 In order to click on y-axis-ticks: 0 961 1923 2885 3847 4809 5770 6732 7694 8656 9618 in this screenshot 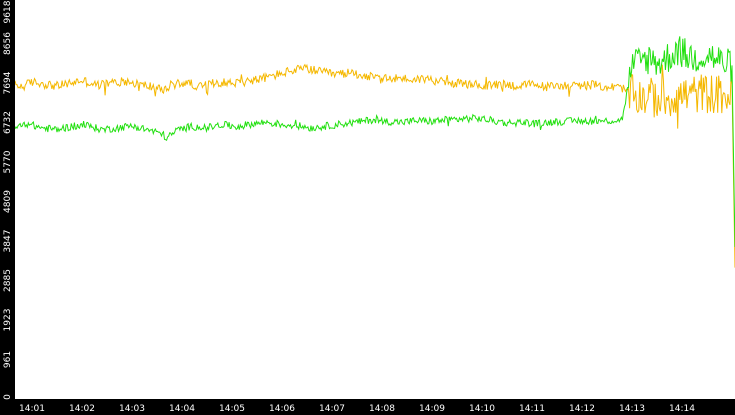, I will do `click(8, 200)`.